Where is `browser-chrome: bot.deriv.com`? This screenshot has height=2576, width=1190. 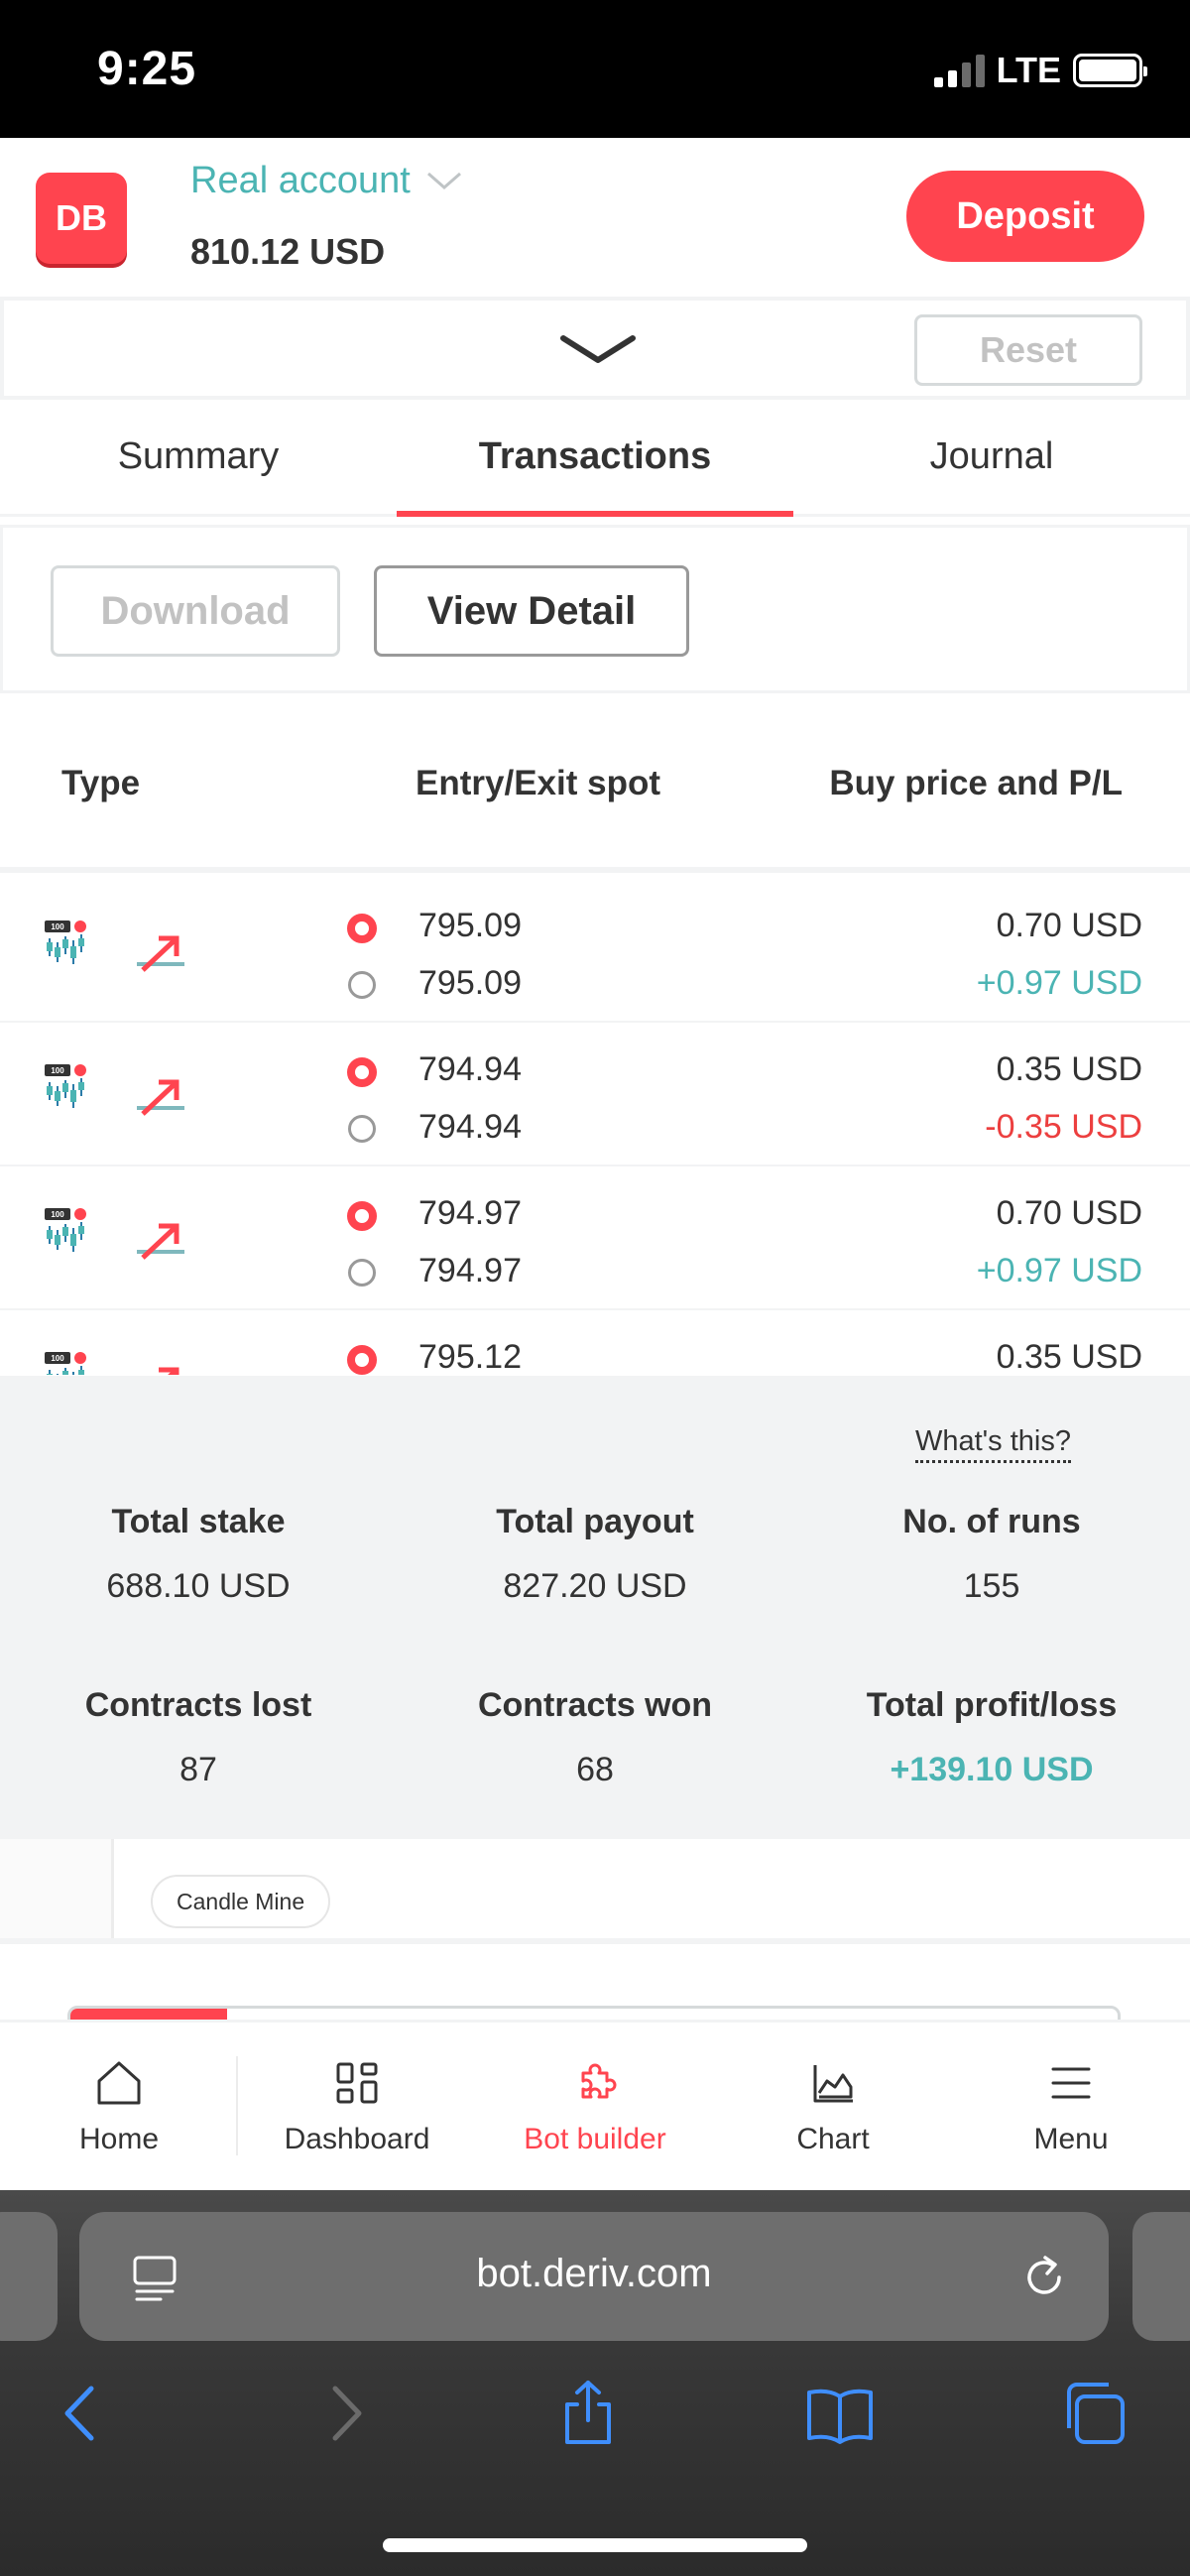 browser-chrome: bot.deriv.com is located at coordinates (595, 2383).